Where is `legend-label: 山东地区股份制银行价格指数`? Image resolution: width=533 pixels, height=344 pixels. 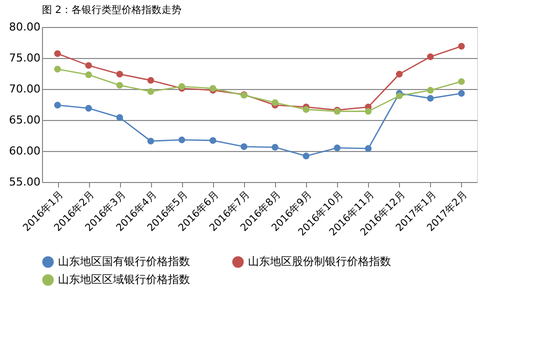
legend-label: 山东地区股份制银行价格指数 is located at coordinates (319, 261).